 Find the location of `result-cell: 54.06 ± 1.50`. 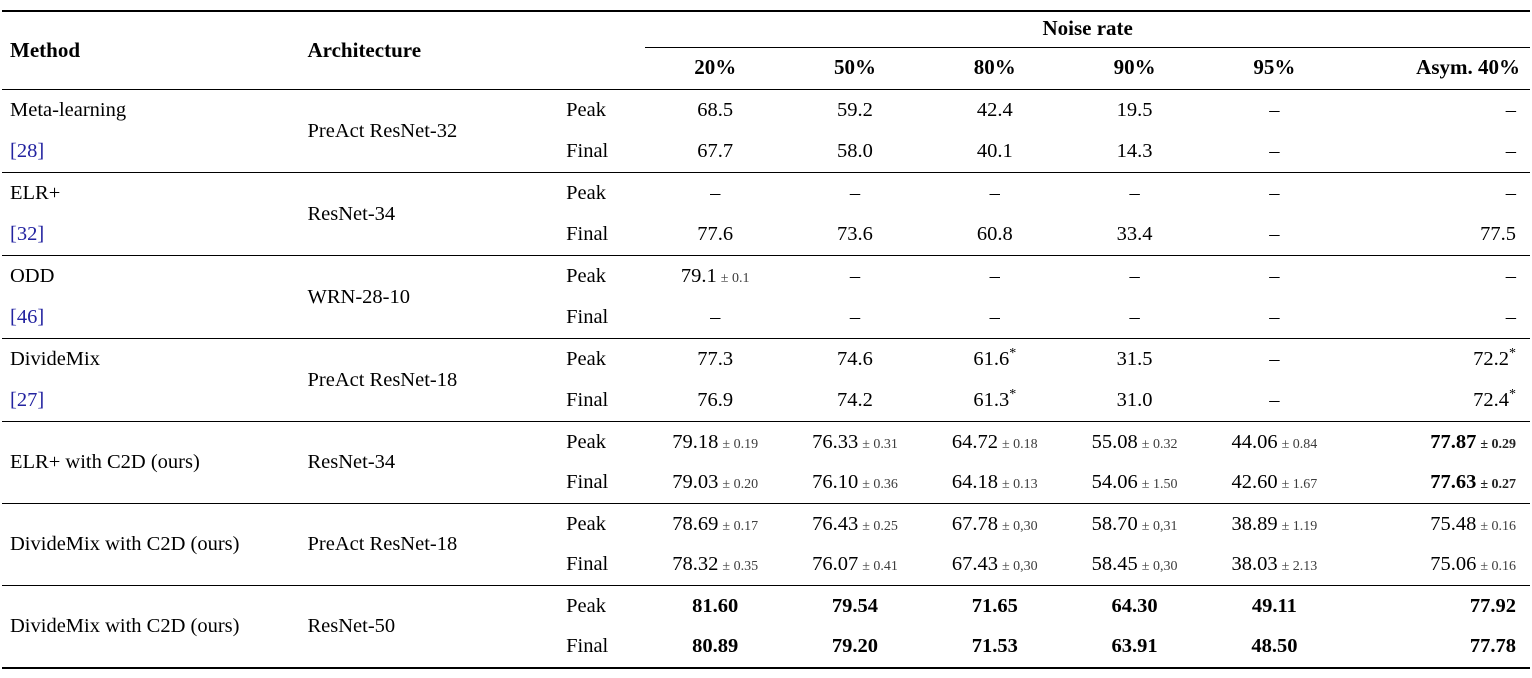

result-cell: 54.06 ± 1.50 is located at coordinates (1135, 483).